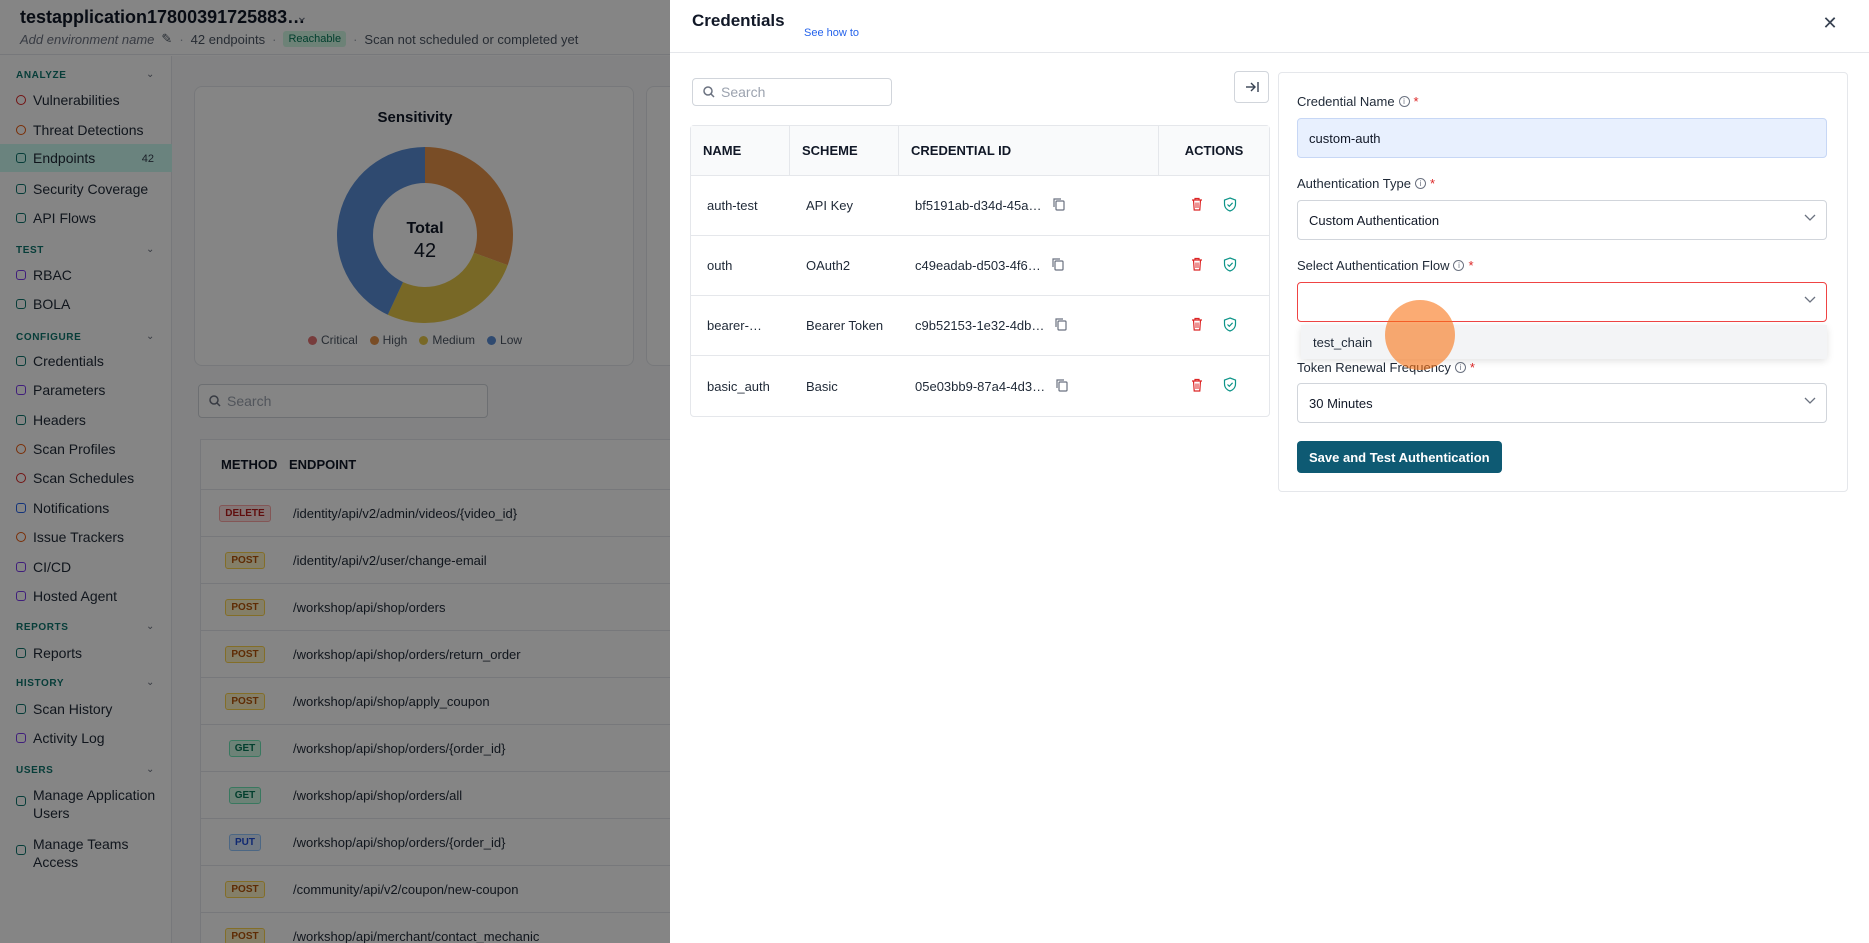 This screenshot has width=1869, height=943. What do you see at coordinates (1472, 367) in the screenshot?
I see `required-mark: *` at bounding box center [1472, 367].